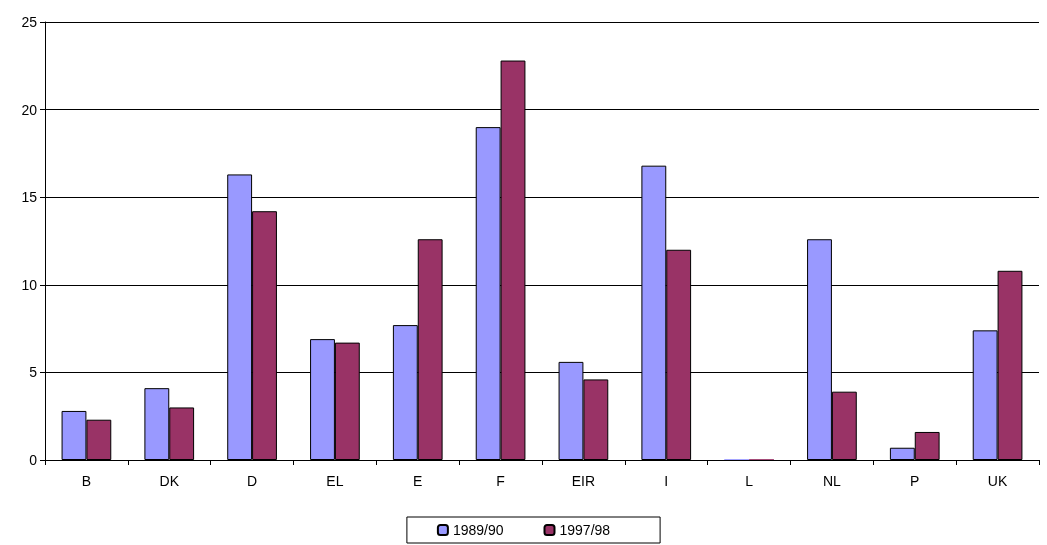 The height and width of the screenshot is (545, 1047). I want to click on y-tick-label: 5, so click(33, 372).